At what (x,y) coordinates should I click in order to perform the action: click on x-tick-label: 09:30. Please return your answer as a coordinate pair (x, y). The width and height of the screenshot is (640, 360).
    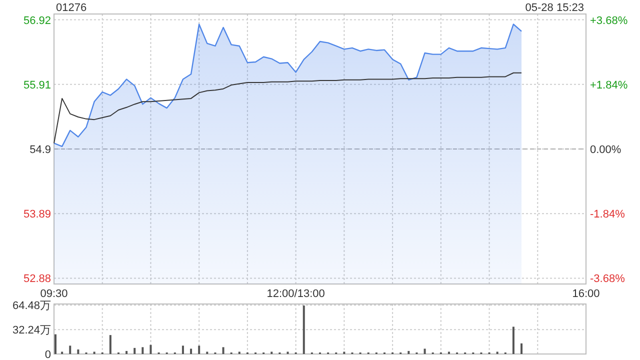
    Looking at the image, I should click on (54, 294).